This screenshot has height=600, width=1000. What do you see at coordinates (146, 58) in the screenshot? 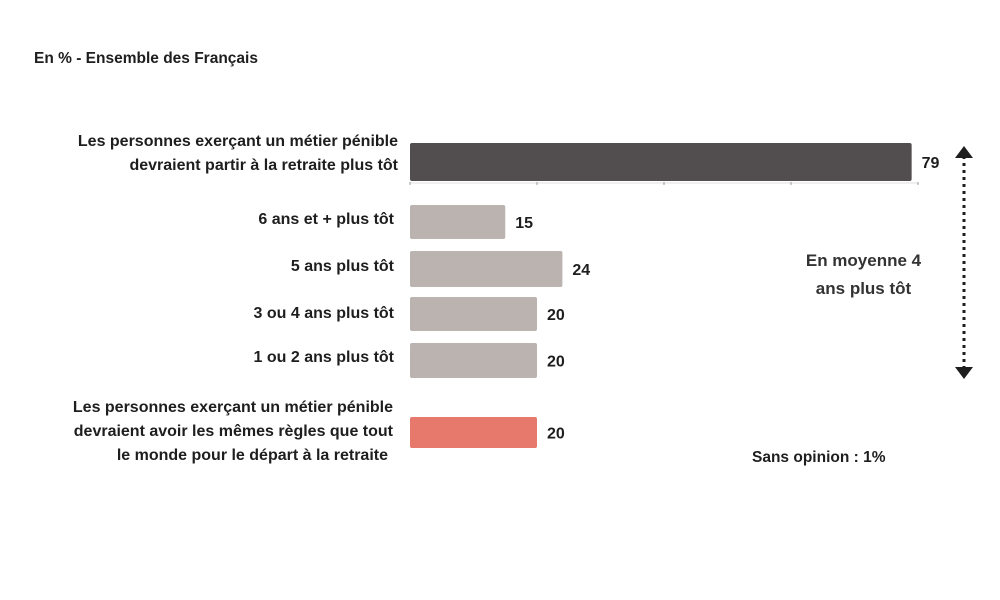
I see `chart-subtitle: En % - Ensemble des Français` at bounding box center [146, 58].